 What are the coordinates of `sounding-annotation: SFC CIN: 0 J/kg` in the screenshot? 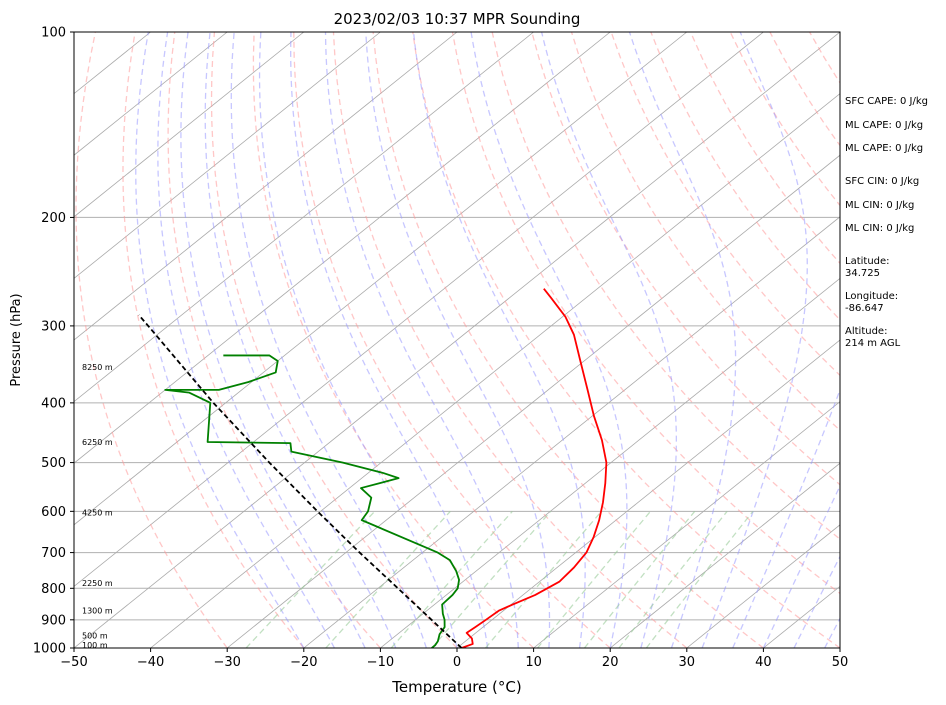 It's located at (882, 181).